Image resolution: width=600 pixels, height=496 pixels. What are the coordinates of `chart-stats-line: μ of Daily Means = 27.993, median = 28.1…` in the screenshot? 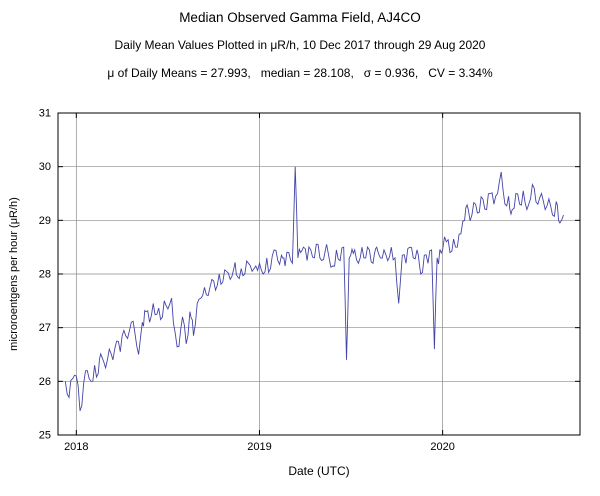 It's located at (300, 73).